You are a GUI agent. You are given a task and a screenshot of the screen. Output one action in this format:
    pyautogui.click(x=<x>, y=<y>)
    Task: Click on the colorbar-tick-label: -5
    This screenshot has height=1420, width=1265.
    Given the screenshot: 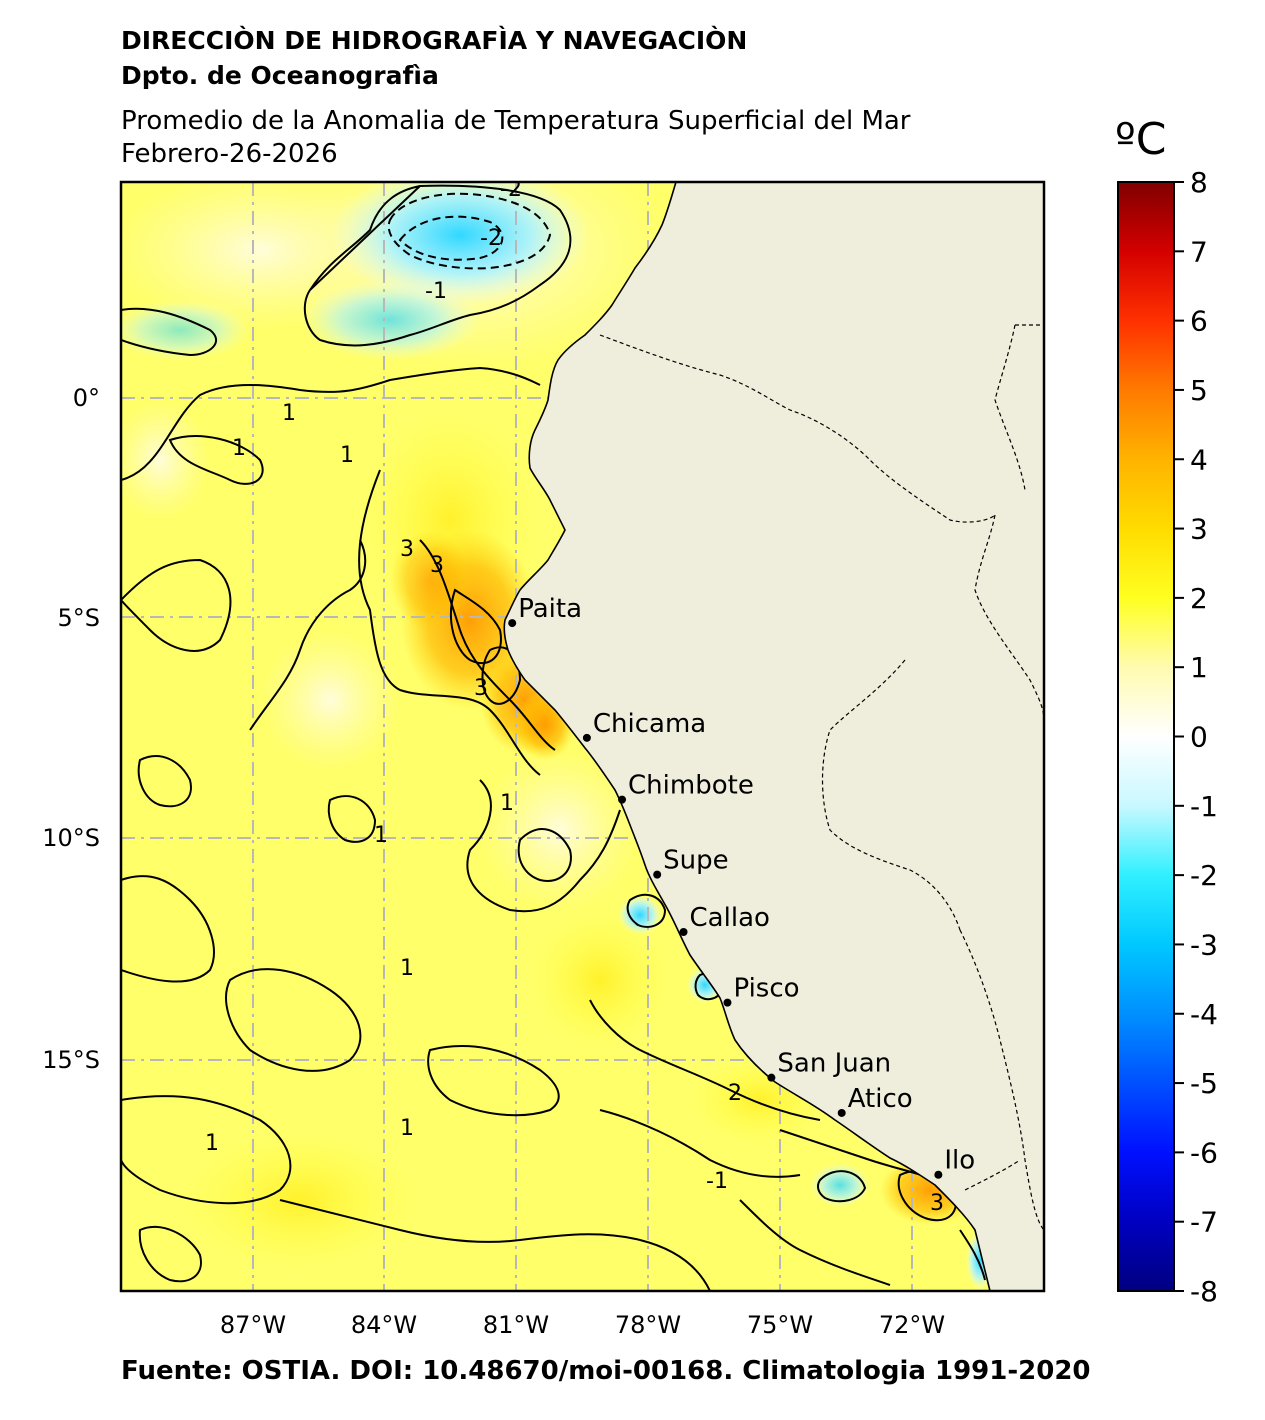 What is the action you would take?
    pyautogui.click(x=1204, y=1083)
    